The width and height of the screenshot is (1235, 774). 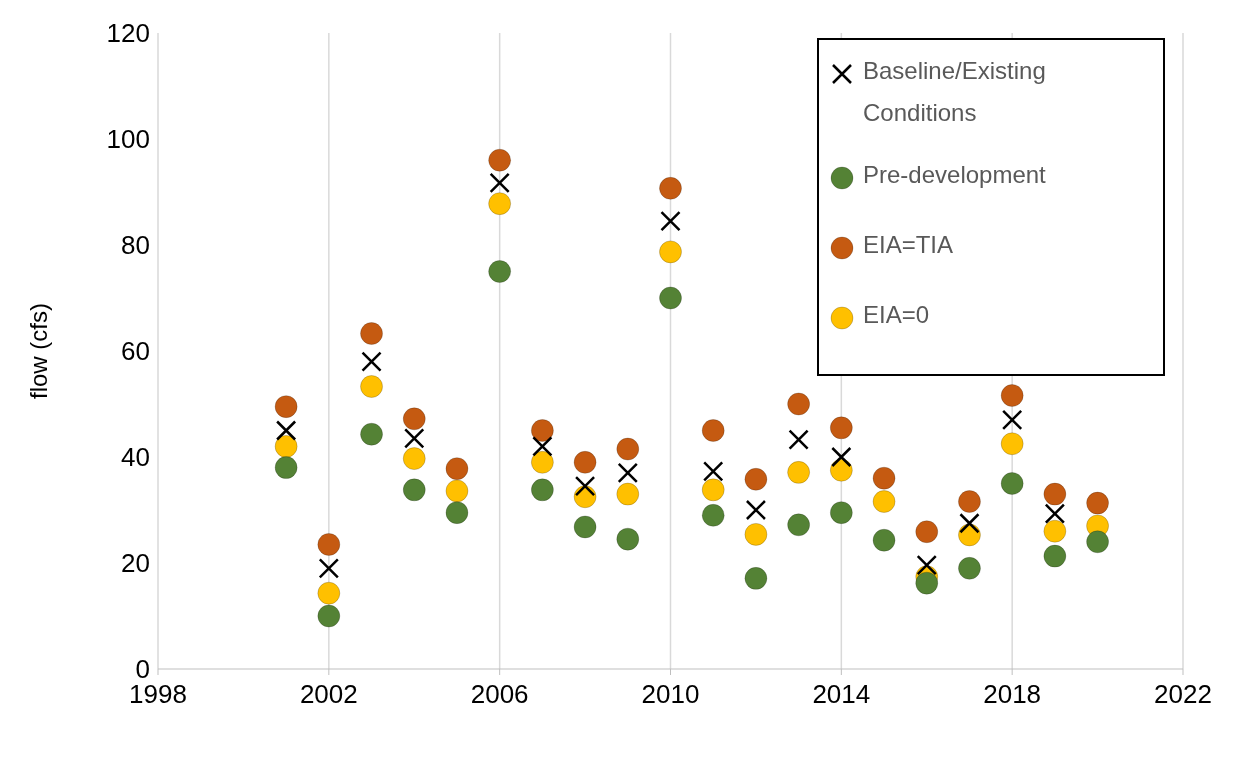 What do you see at coordinates (128, 139) in the screenshot?
I see `y-tick-label: 100` at bounding box center [128, 139].